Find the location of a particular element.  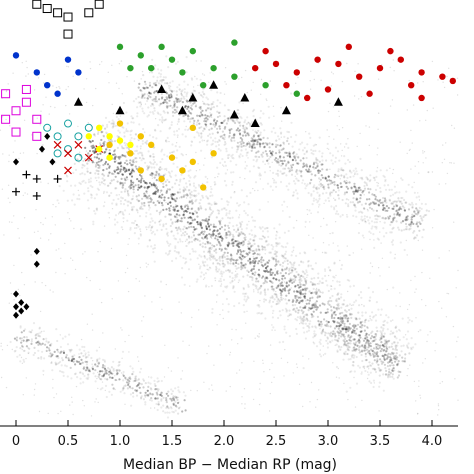

x-axis-label: Median BP − Median RP (mag) is located at coordinates (230, 465).